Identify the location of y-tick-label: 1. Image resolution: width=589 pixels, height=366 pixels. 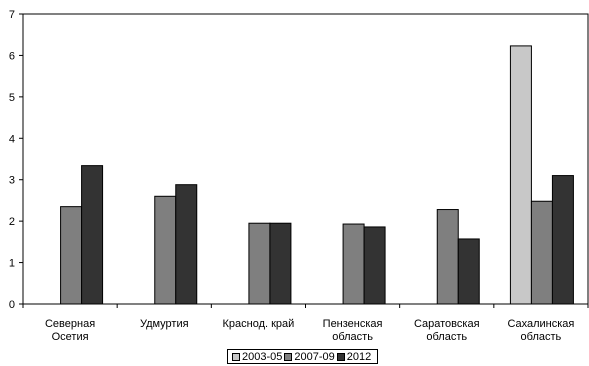
(12, 264).